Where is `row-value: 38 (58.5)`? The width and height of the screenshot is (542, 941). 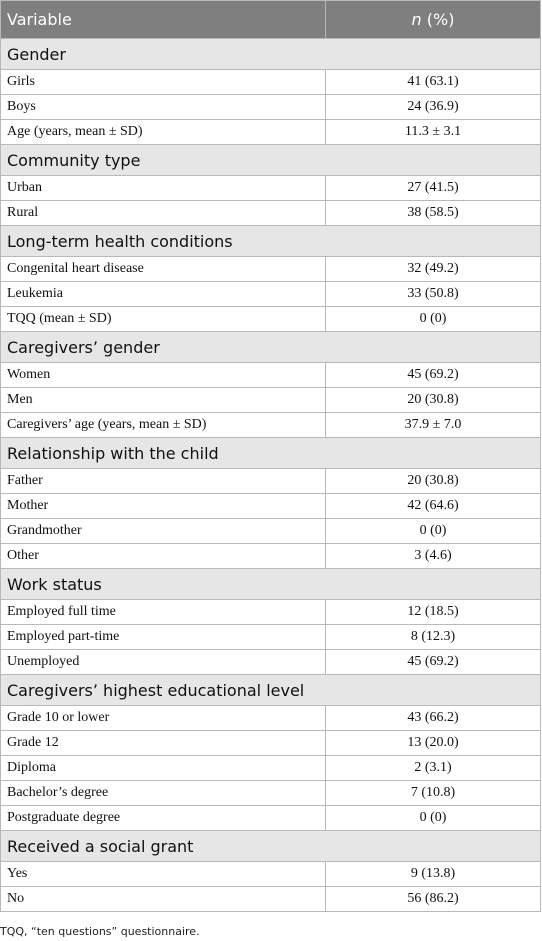 row-value: 38 (58.5) is located at coordinates (433, 213).